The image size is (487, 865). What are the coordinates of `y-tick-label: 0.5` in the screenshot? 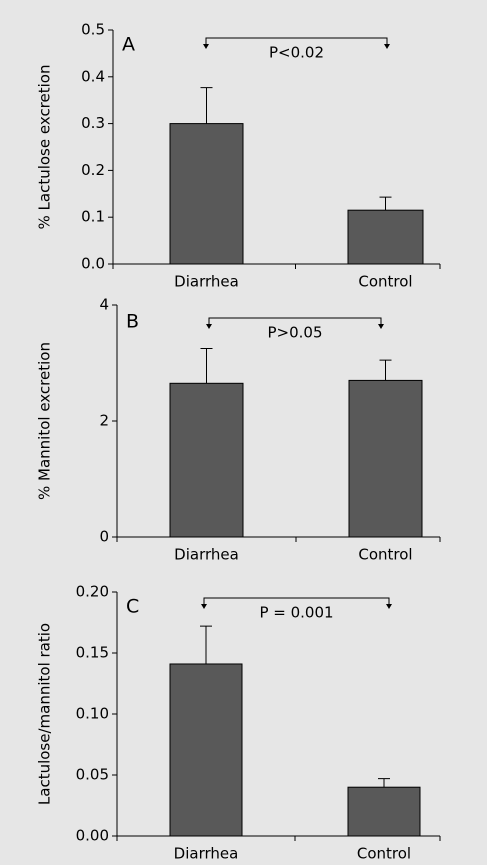 It's located at (93, 30).